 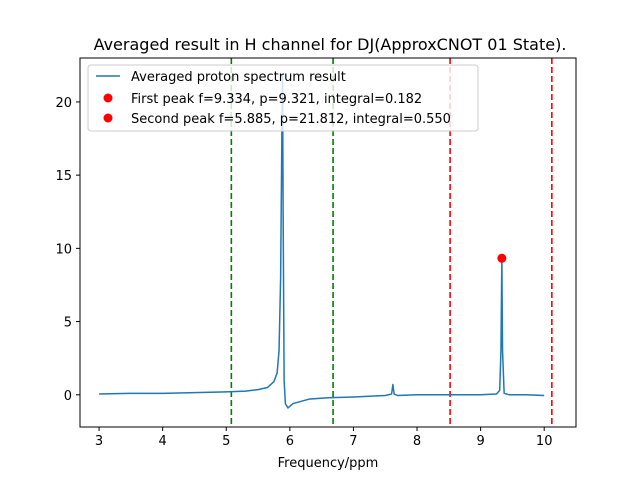 I want to click on y-tick-label: 5, so click(x=68, y=323).